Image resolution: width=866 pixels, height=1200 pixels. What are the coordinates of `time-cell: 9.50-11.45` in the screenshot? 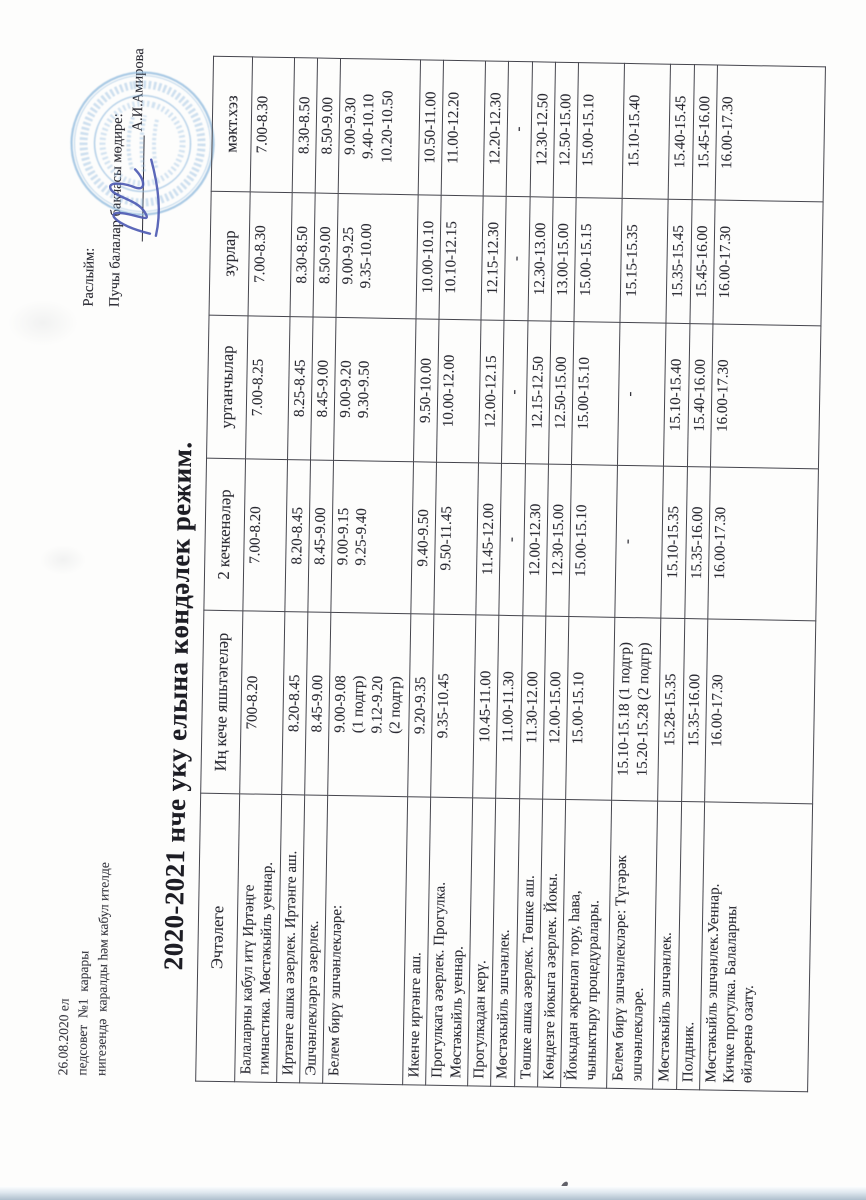 It's located at (456, 538).